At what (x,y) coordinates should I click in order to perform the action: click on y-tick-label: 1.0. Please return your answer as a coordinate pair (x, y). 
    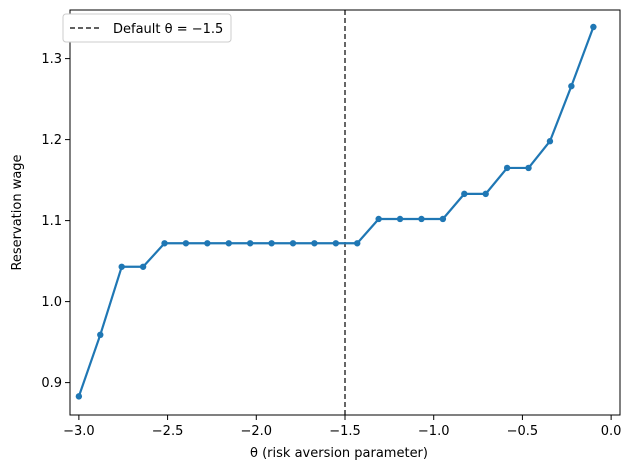
    Looking at the image, I should click on (51, 302).